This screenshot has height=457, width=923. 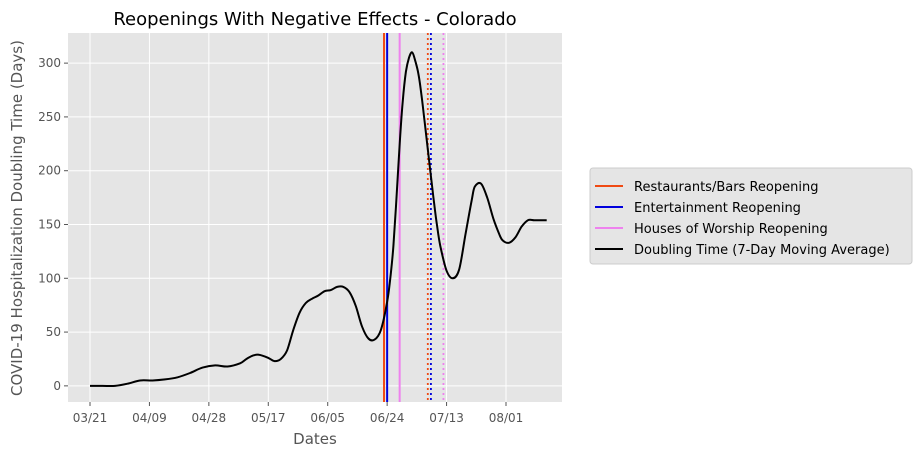 What do you see at coordinates (149, 418) in the screenshot?
I see `x-tick-label: 04/09` at bounding box center [149, 418].